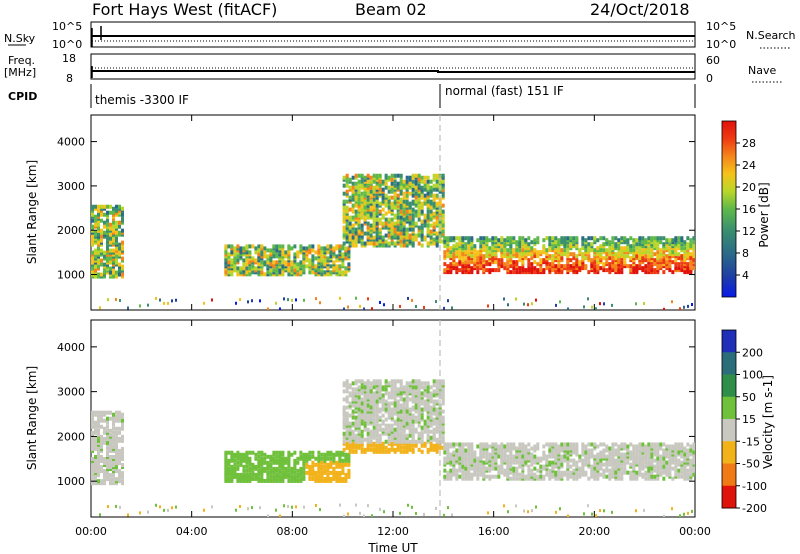 This screenshot has width=800, height=554. I want to click on velocity-colorbar-tick: 200, so click(752, 352).